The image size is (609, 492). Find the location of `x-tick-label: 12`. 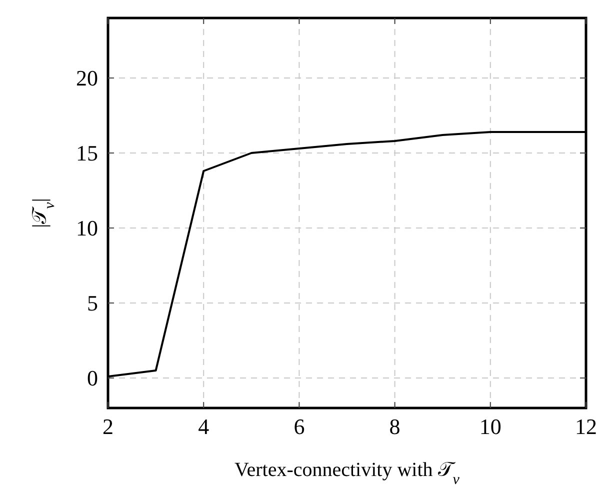

x-tick-label: 12 is located at coordinates (586, 426).